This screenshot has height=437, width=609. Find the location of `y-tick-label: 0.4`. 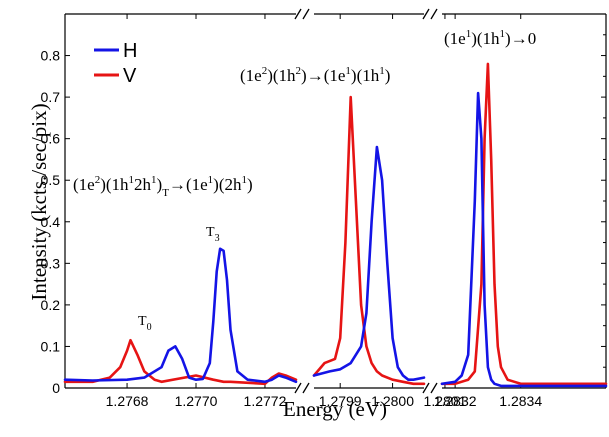

y-tick-label: 0.4 is located at coordinates (51, 222).